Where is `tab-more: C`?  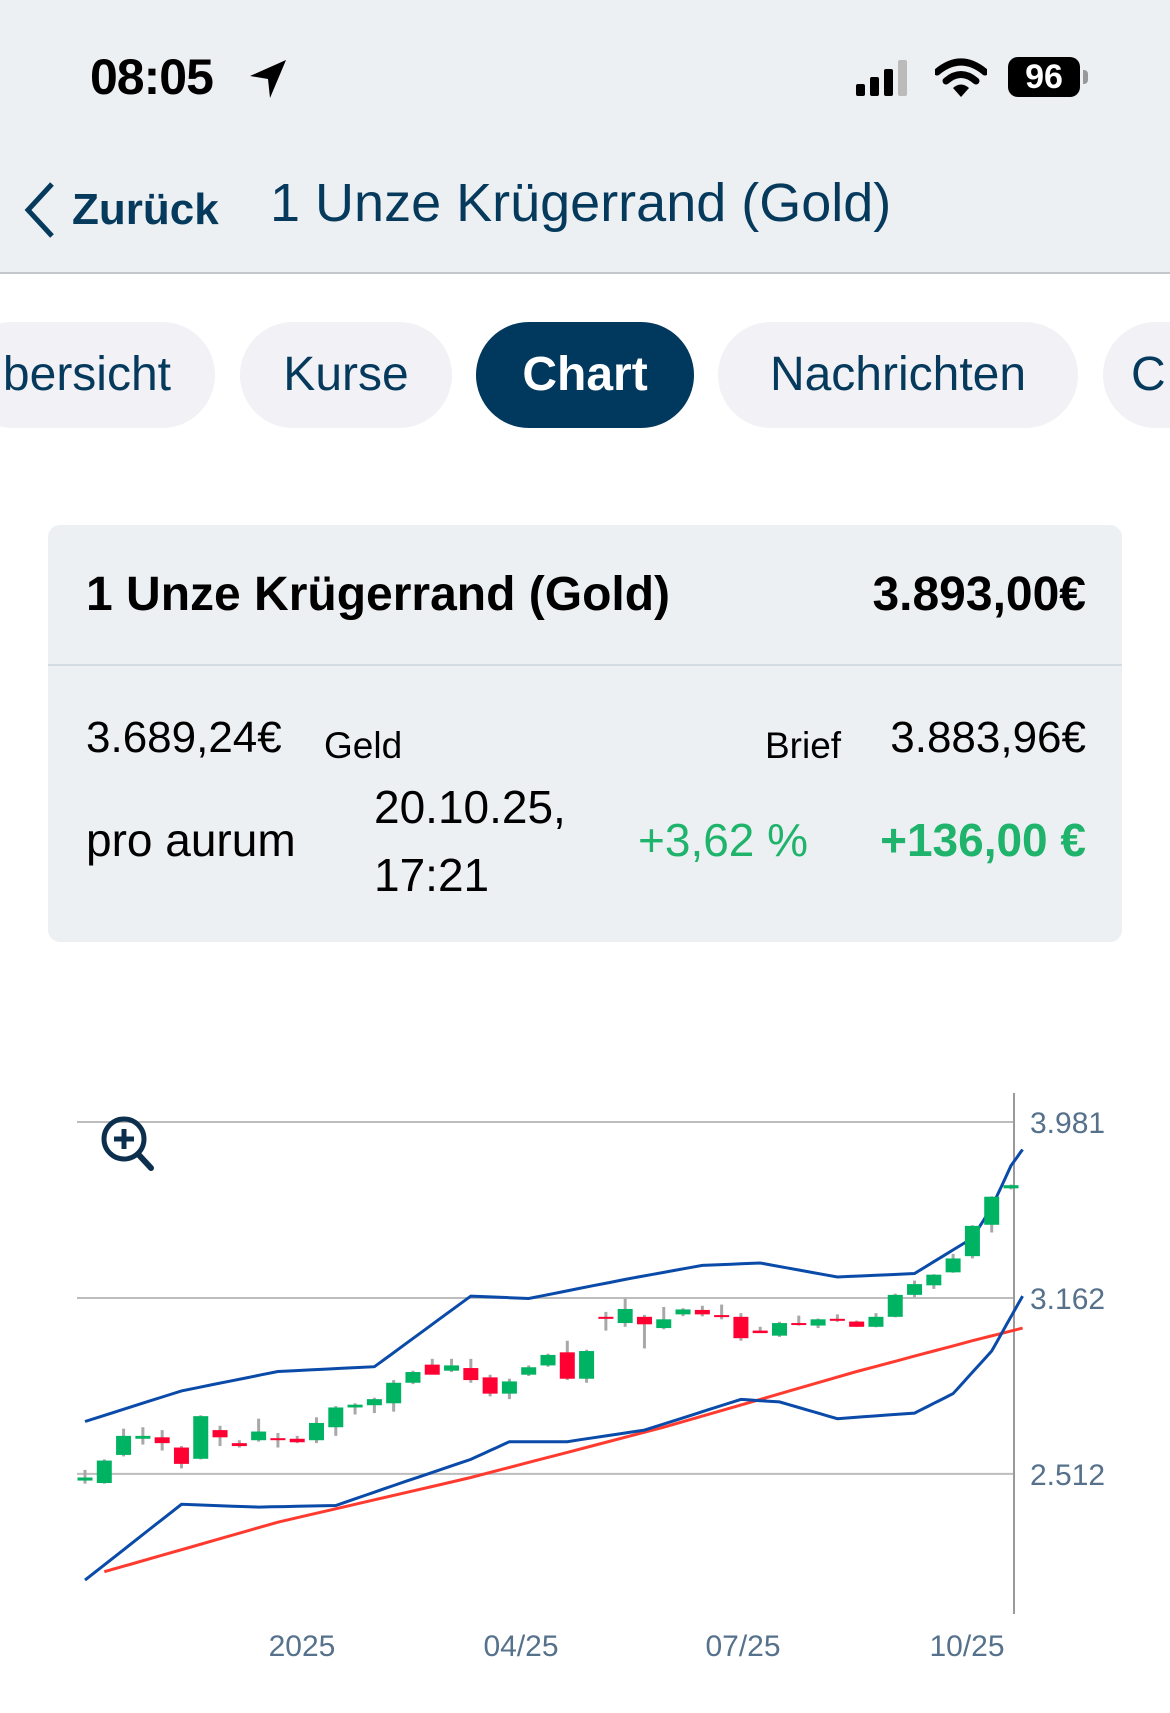
tab-more: C is located at coordinates (1136, 375).